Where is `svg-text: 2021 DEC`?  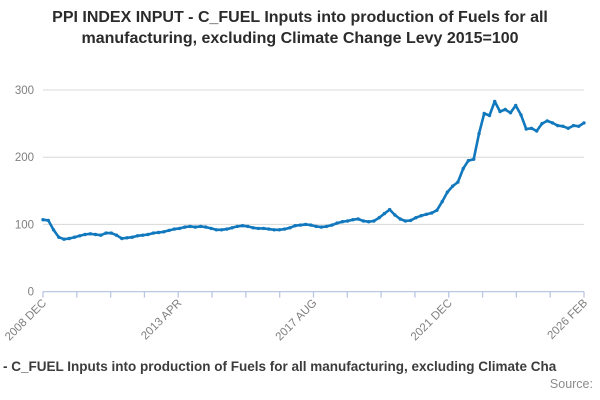
svg-text: 2021 DEC is located at coordinates (432, 320).